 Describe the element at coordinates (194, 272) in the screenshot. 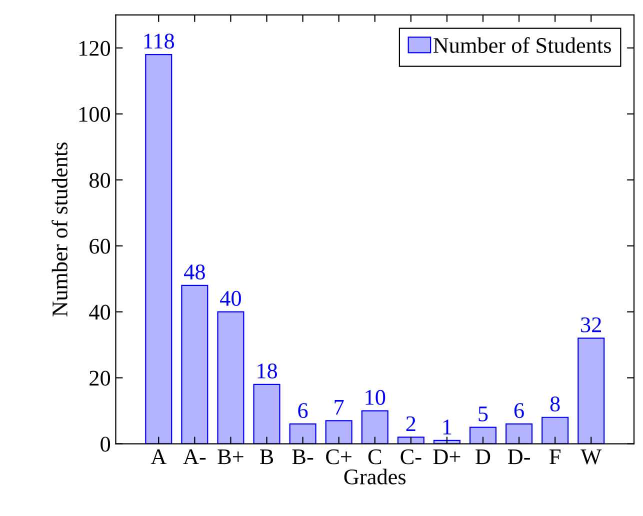

I see `data-label: 48` at that location.